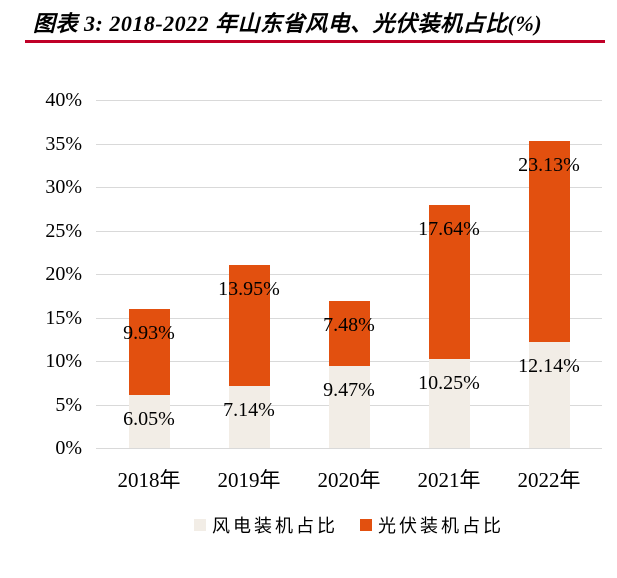 This screenshot has height=578, width=617. Describe the element at coordinates (275, 526) in the screenshot. I see `legend-label: 风电装机占比` at that location.